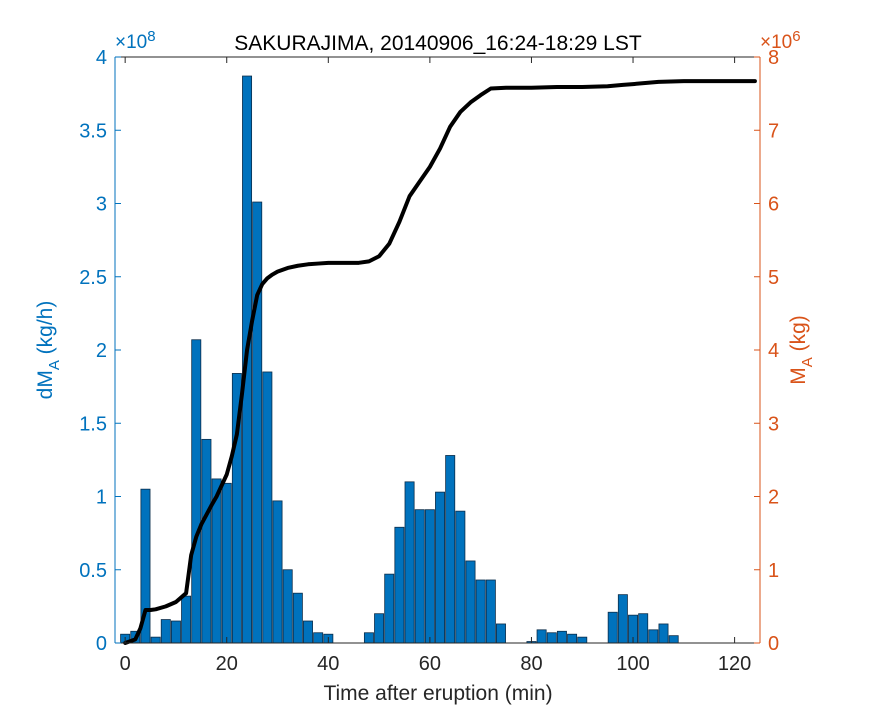  Describe the element at coordinates (531, 664) in the screenshot. I see `x-tick-label: 80` at that location.